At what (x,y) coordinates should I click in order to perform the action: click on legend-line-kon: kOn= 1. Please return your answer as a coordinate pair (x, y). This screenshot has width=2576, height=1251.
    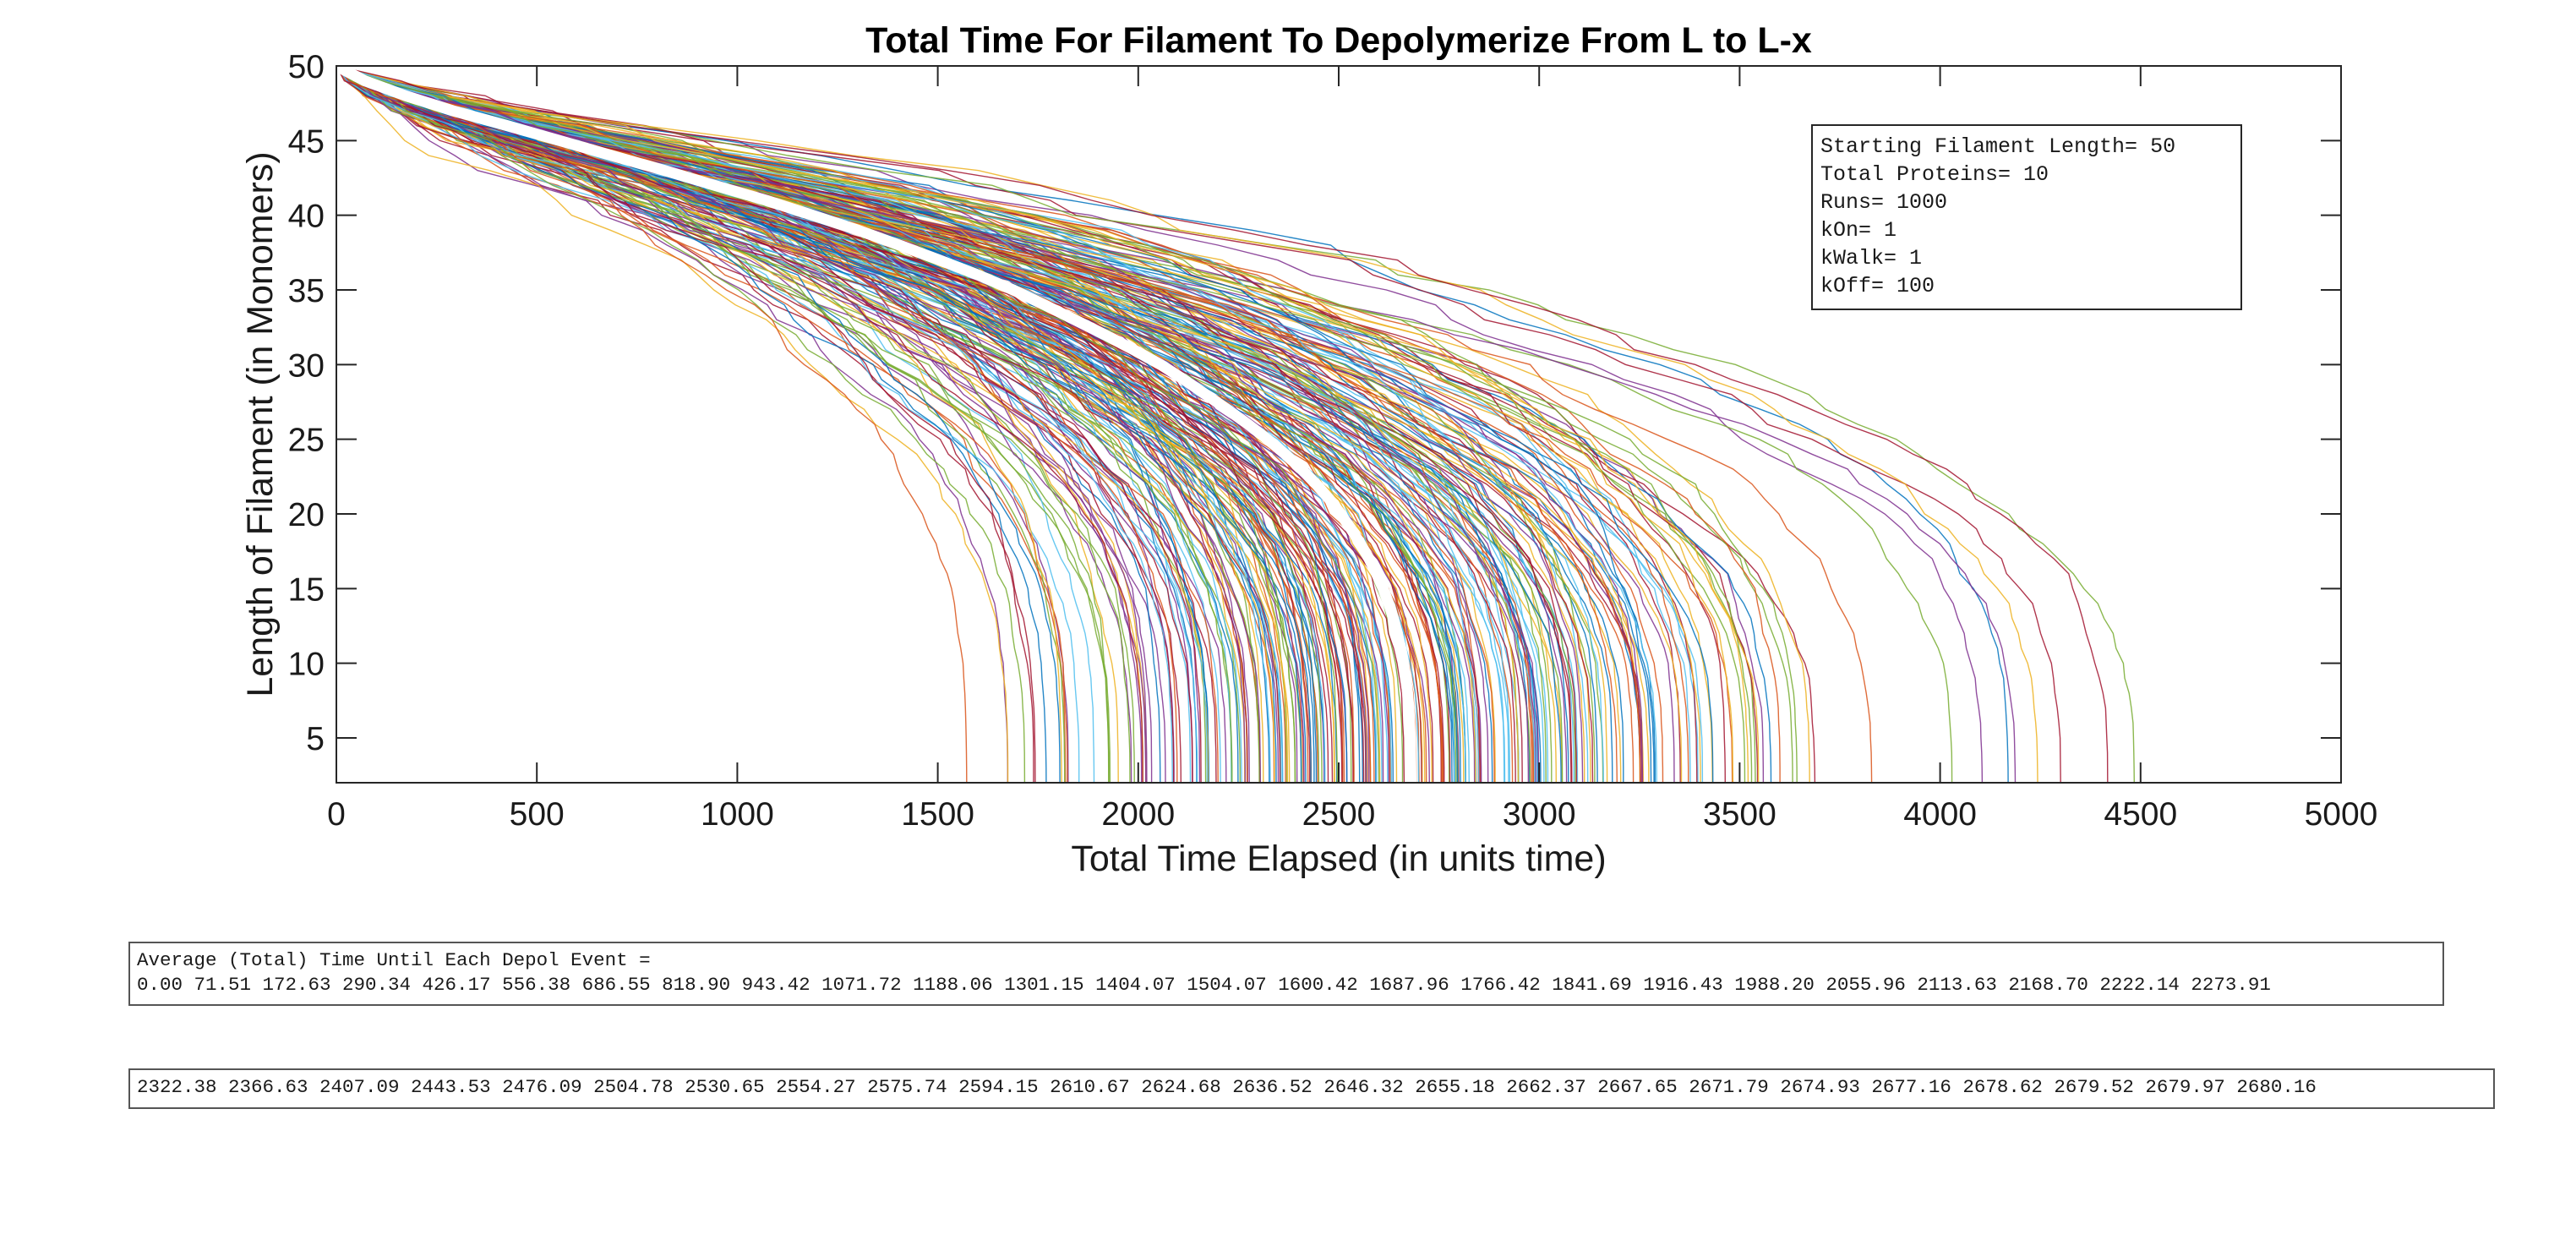
    Looking at the image, I should click on (1858, 231).